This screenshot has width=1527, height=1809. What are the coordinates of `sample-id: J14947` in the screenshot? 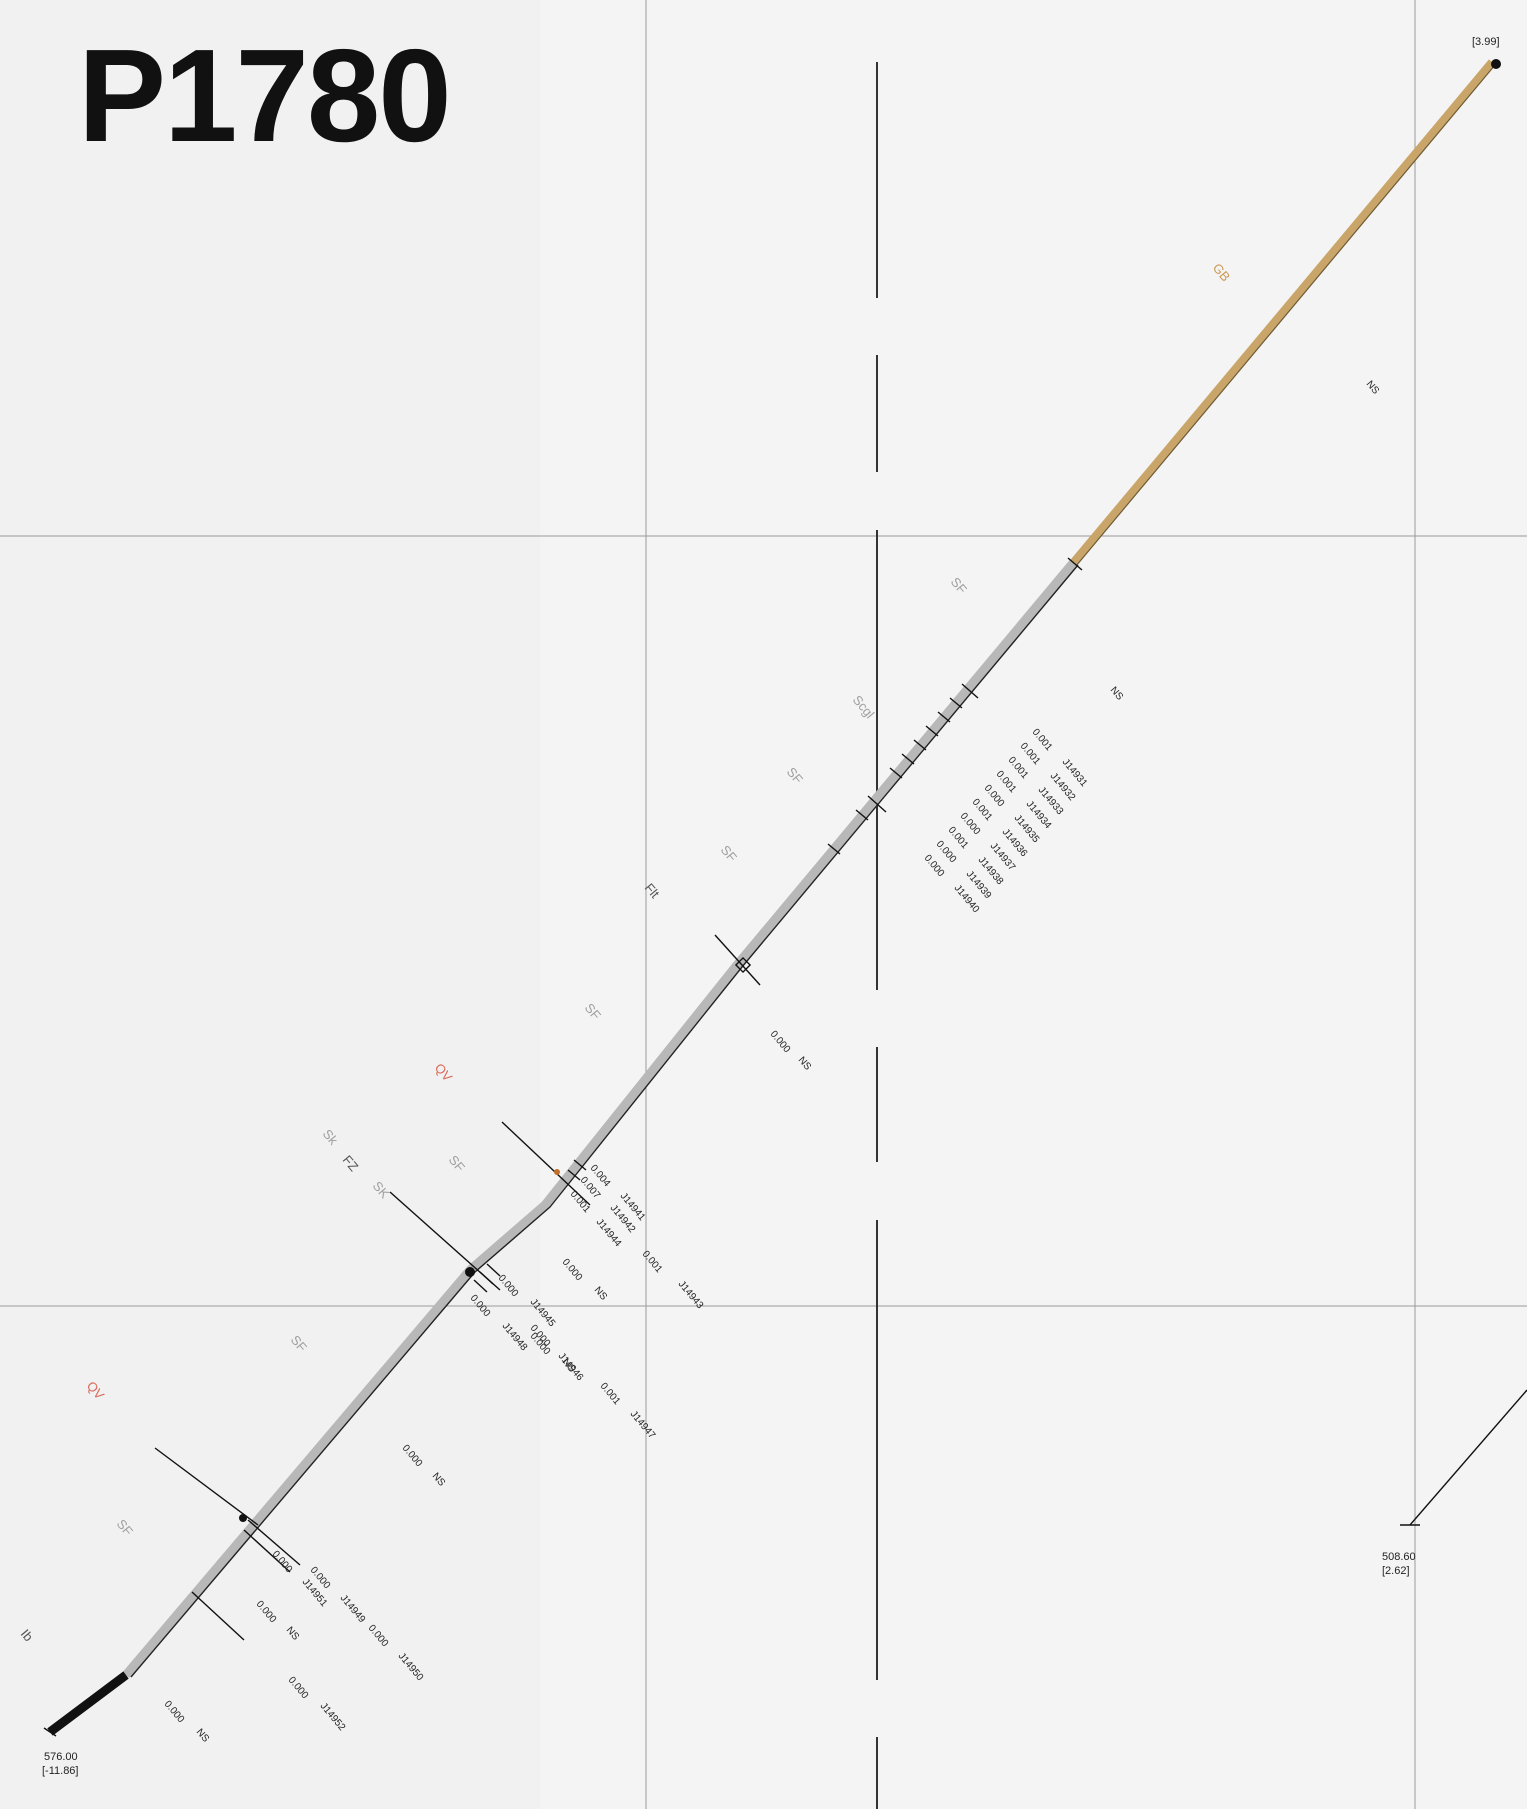 It's located at (643, 1425).